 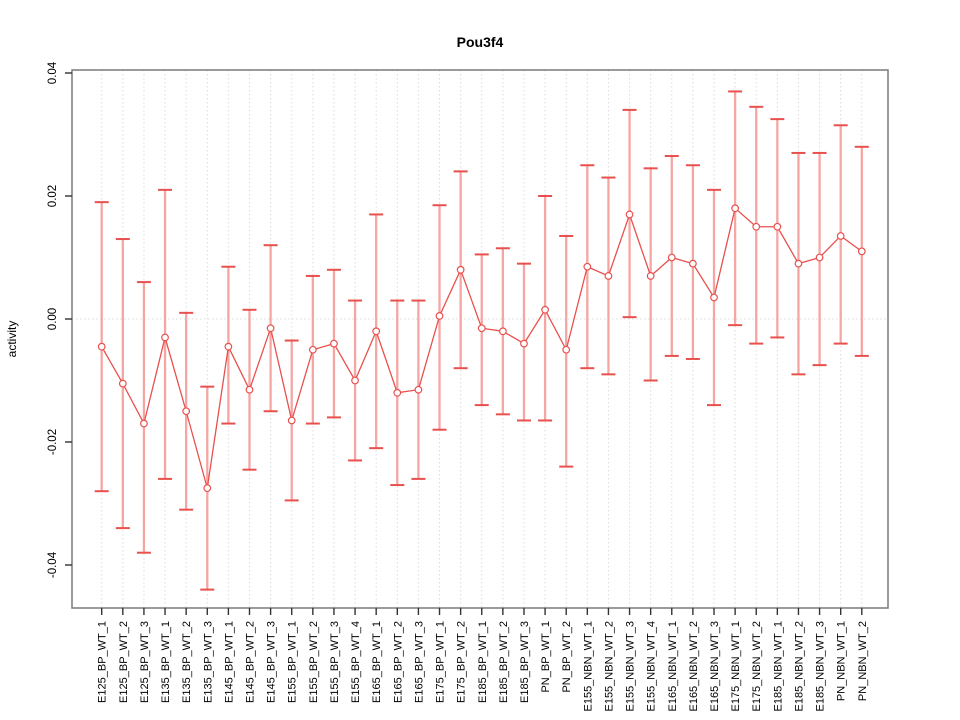 I want to click on x-tick-label: E155_BP_WT_2, so click(x=314, y=662).